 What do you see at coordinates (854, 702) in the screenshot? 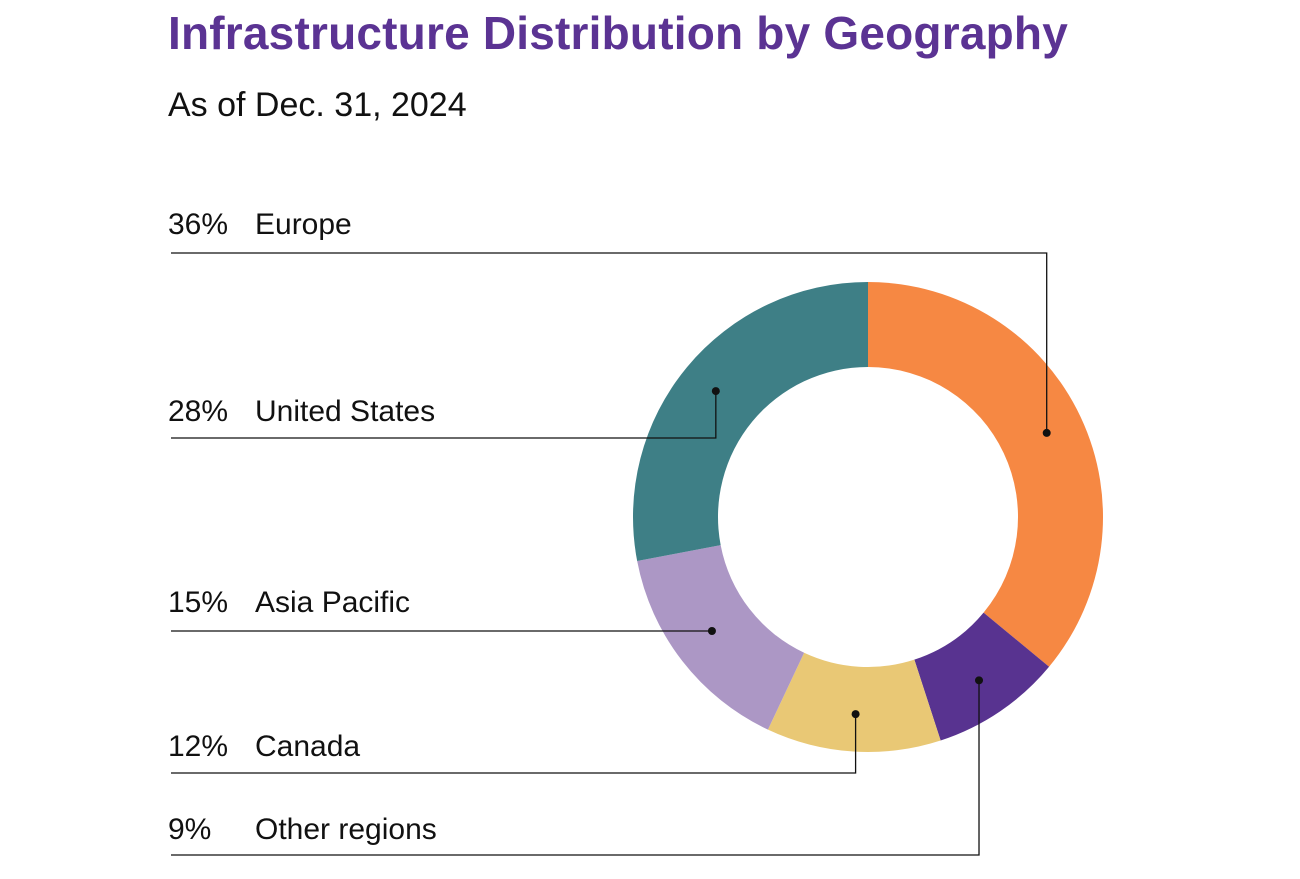
I see `slice-canada` at bounding box center [854, 702].